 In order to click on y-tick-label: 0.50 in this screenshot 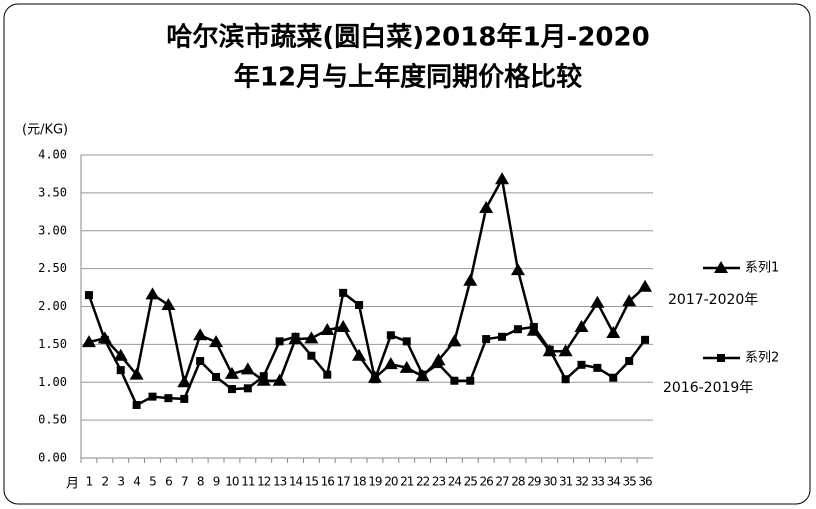, I will do `click(52, 420)`.